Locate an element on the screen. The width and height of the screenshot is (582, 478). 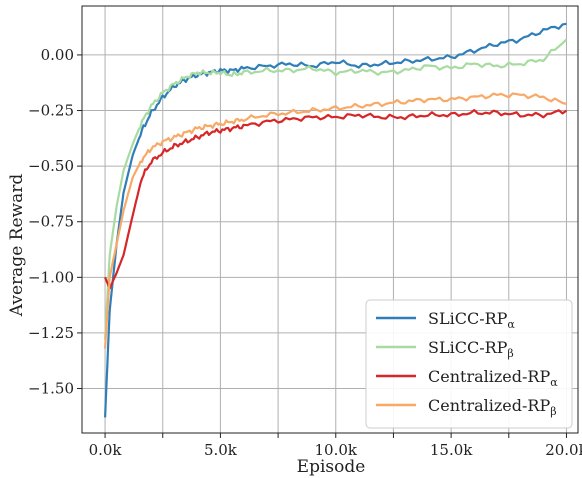
y-tick-label: −0.50 is located at coordinates (51, 166).